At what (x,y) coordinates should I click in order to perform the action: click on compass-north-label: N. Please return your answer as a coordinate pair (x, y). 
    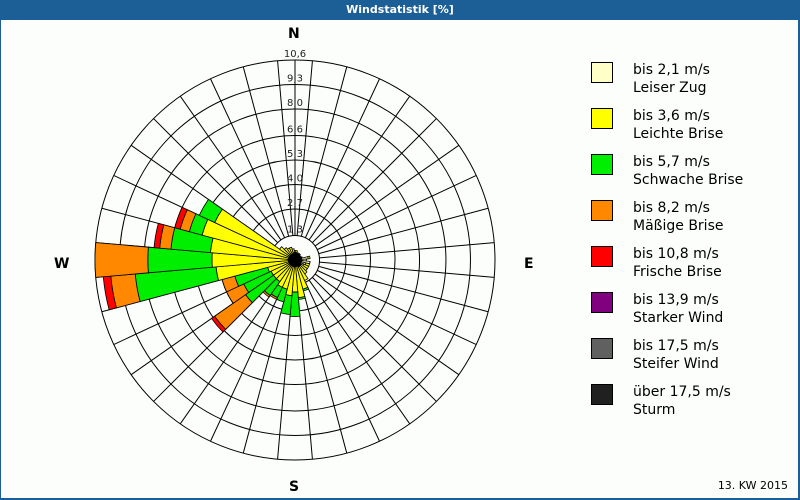
    Looking at the image, I should click on (294, 34).